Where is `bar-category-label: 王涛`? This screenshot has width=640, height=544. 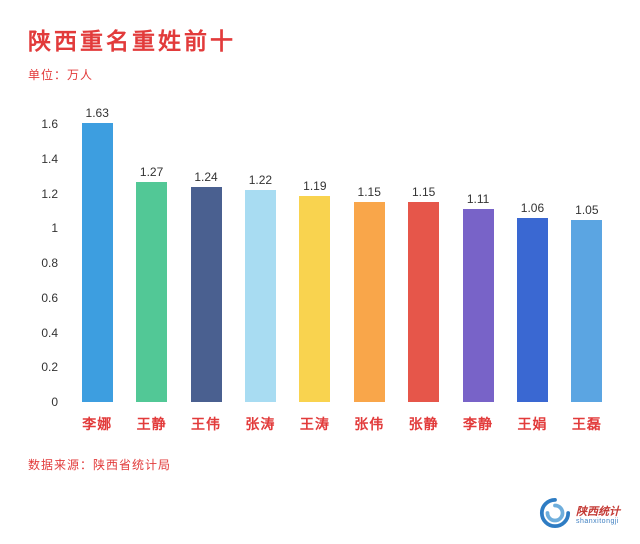 bar-category-label: 王涛 is located at coordinates (314, 424).